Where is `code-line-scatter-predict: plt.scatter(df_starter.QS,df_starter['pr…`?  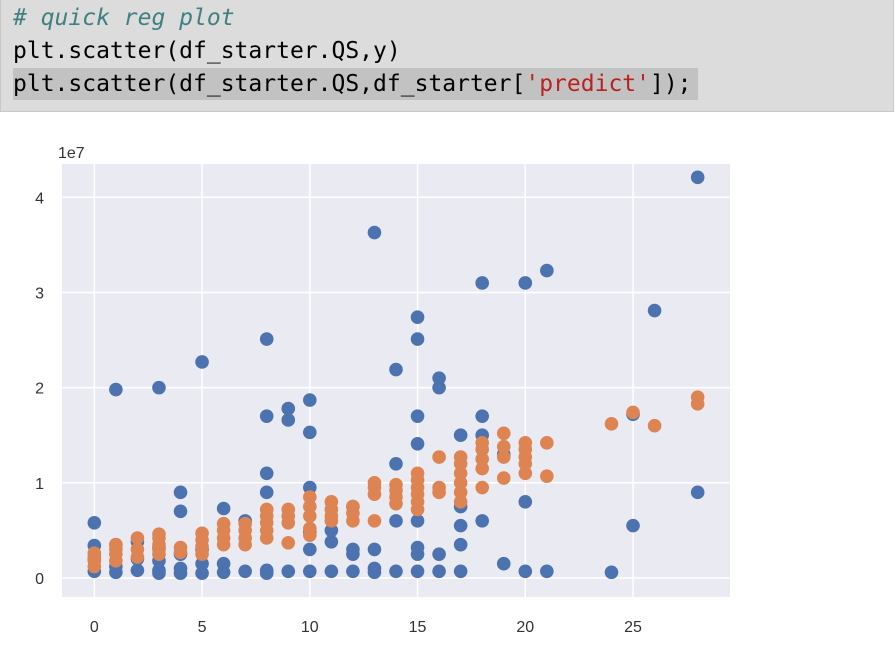 code-line-scatter-predict: plt.scatter(df_starter.QS,df_starter['pr… is located at coordinates (355, 84).